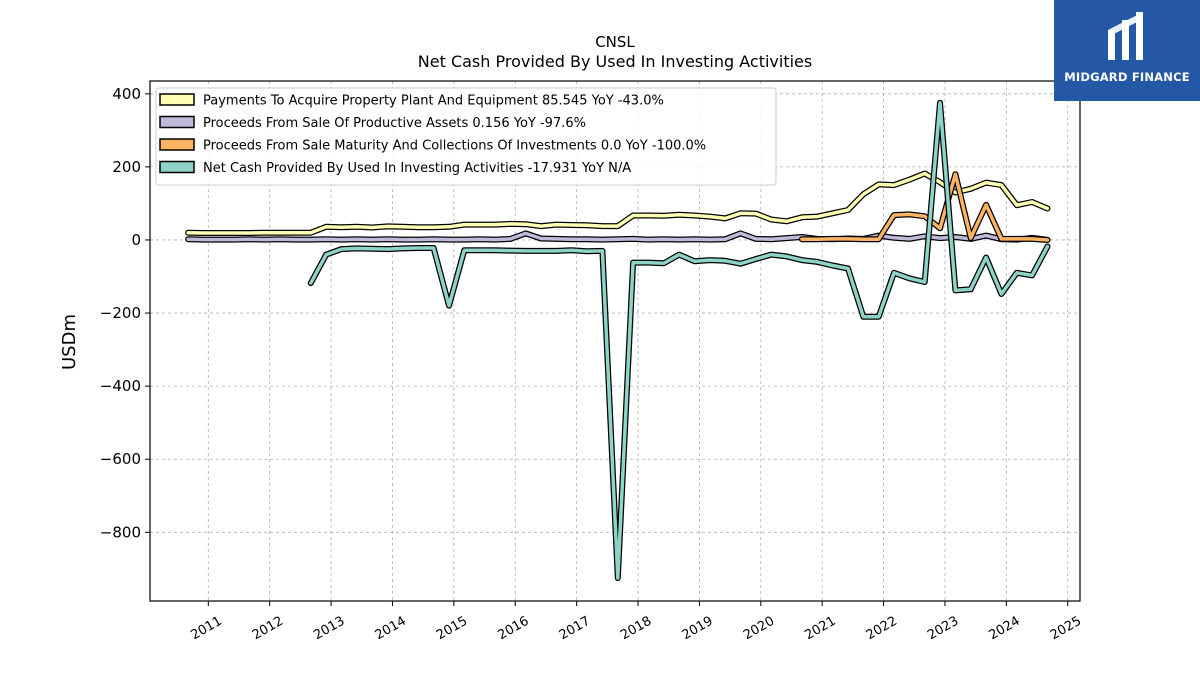  I want to click on y-tick-label: 400, so click(126, 94).